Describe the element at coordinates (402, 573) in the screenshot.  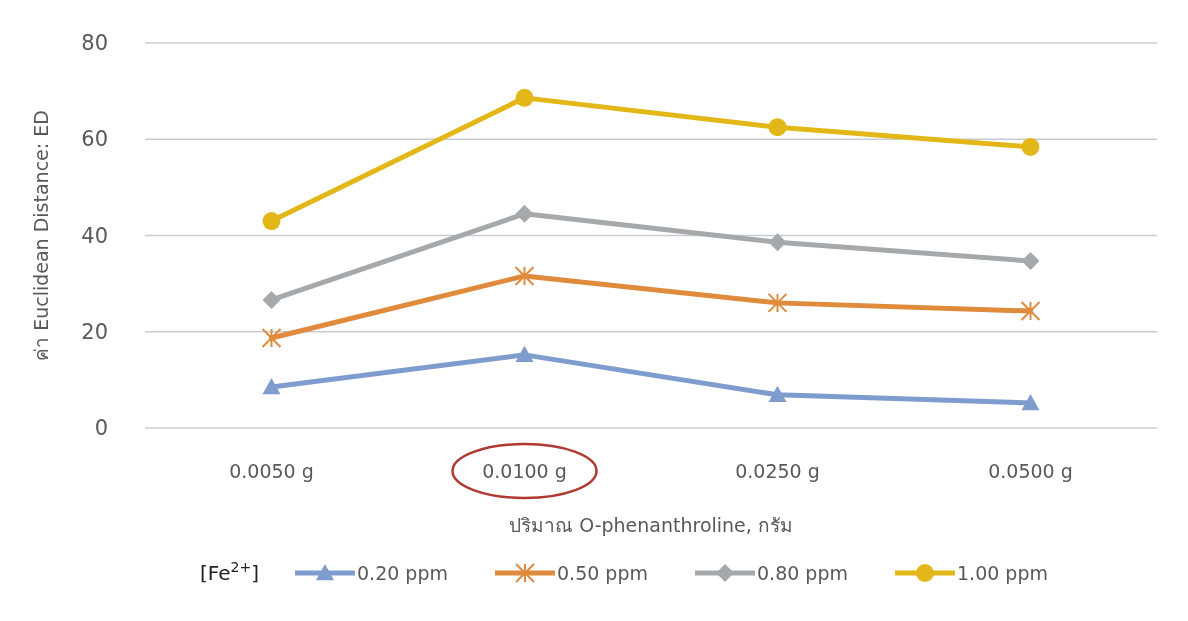
I see `legend-label: 0.20 ppm` at that location.